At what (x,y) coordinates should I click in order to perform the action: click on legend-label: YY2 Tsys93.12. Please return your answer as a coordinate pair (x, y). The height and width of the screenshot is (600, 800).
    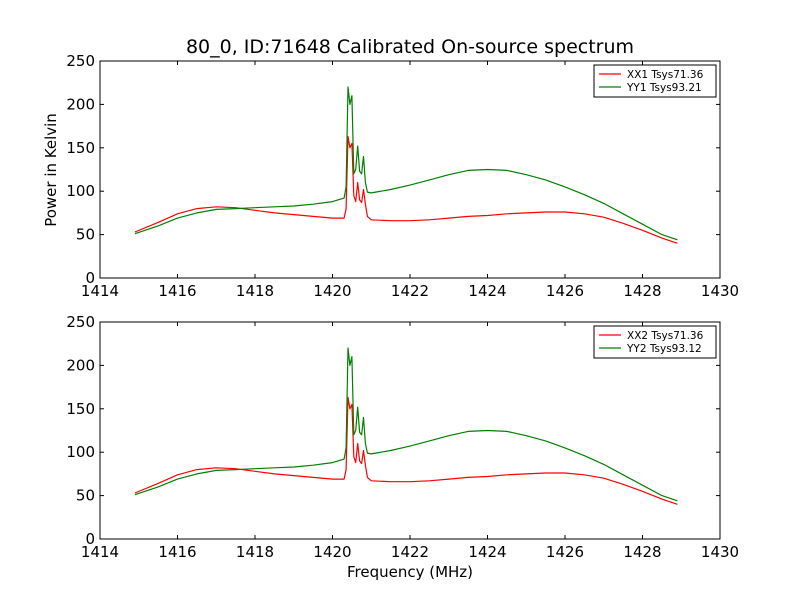
    Looking at the image, I should click on (664, 349).